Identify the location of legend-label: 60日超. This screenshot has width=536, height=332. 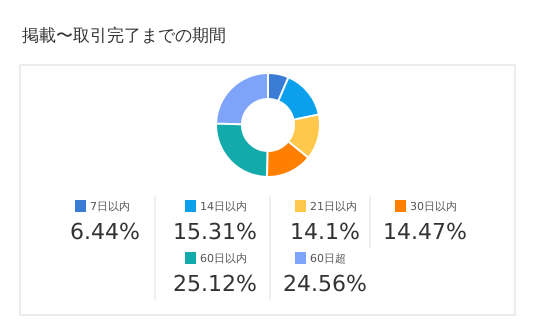
(328, 258).